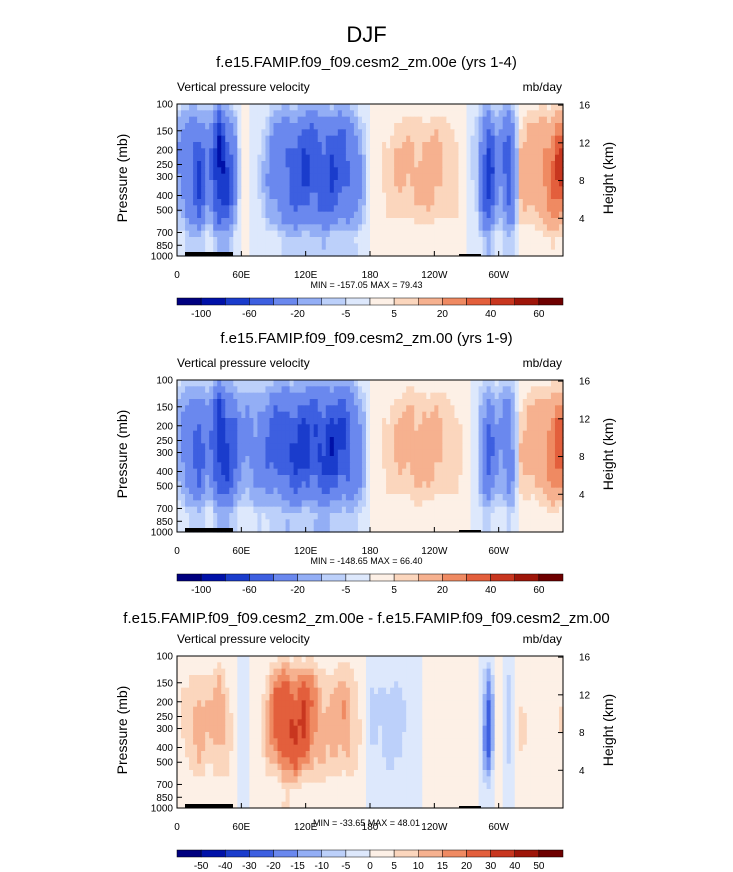  I want to click on y-tick-label: 850, so click(164, 522).